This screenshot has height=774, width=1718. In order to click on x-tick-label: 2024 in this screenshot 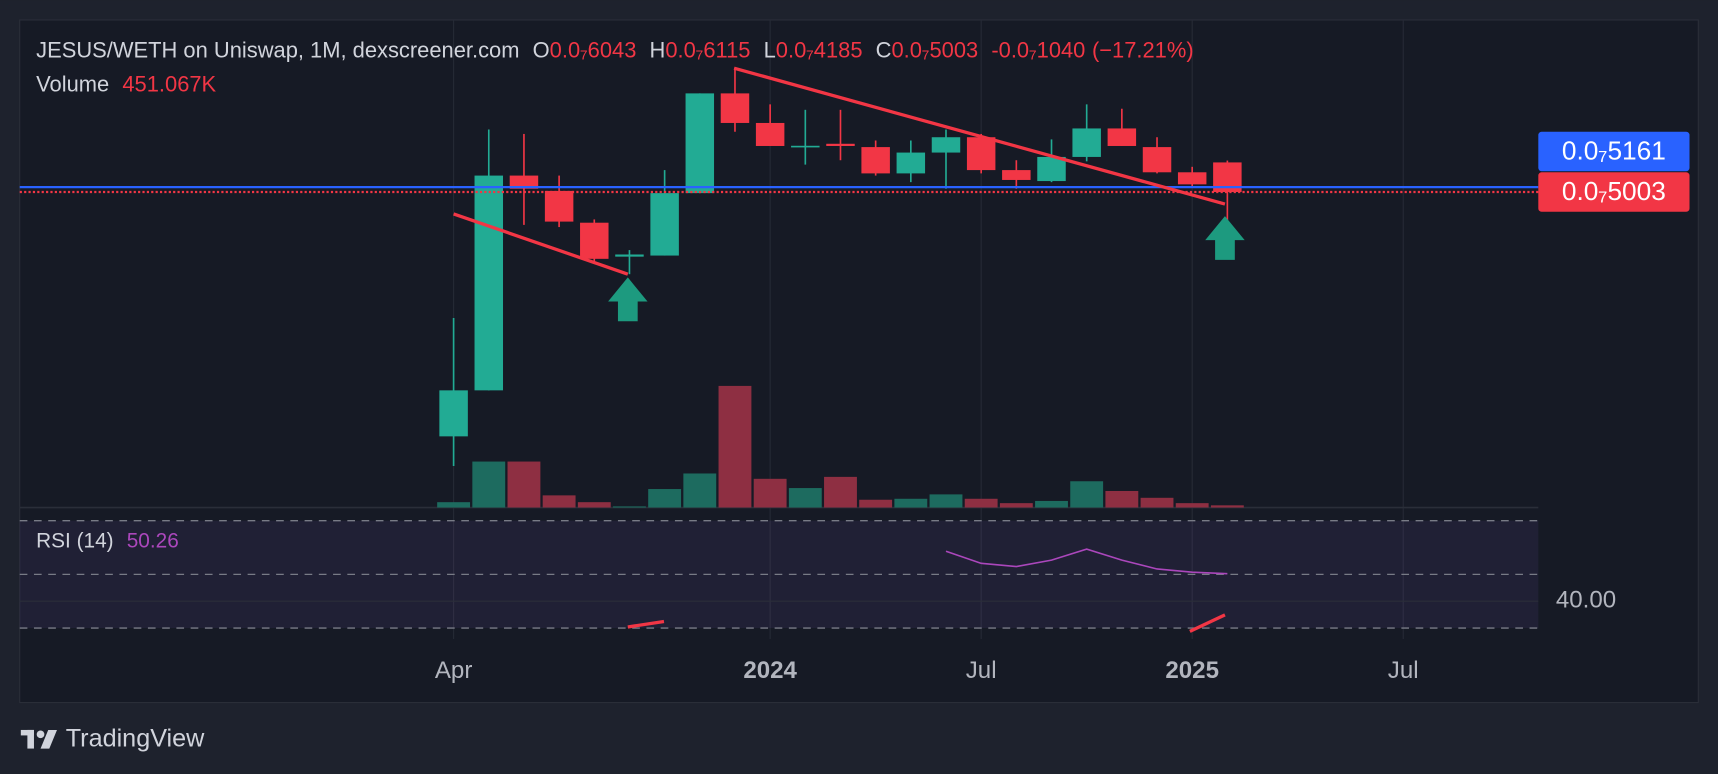, I will do `click(770, 670)`.